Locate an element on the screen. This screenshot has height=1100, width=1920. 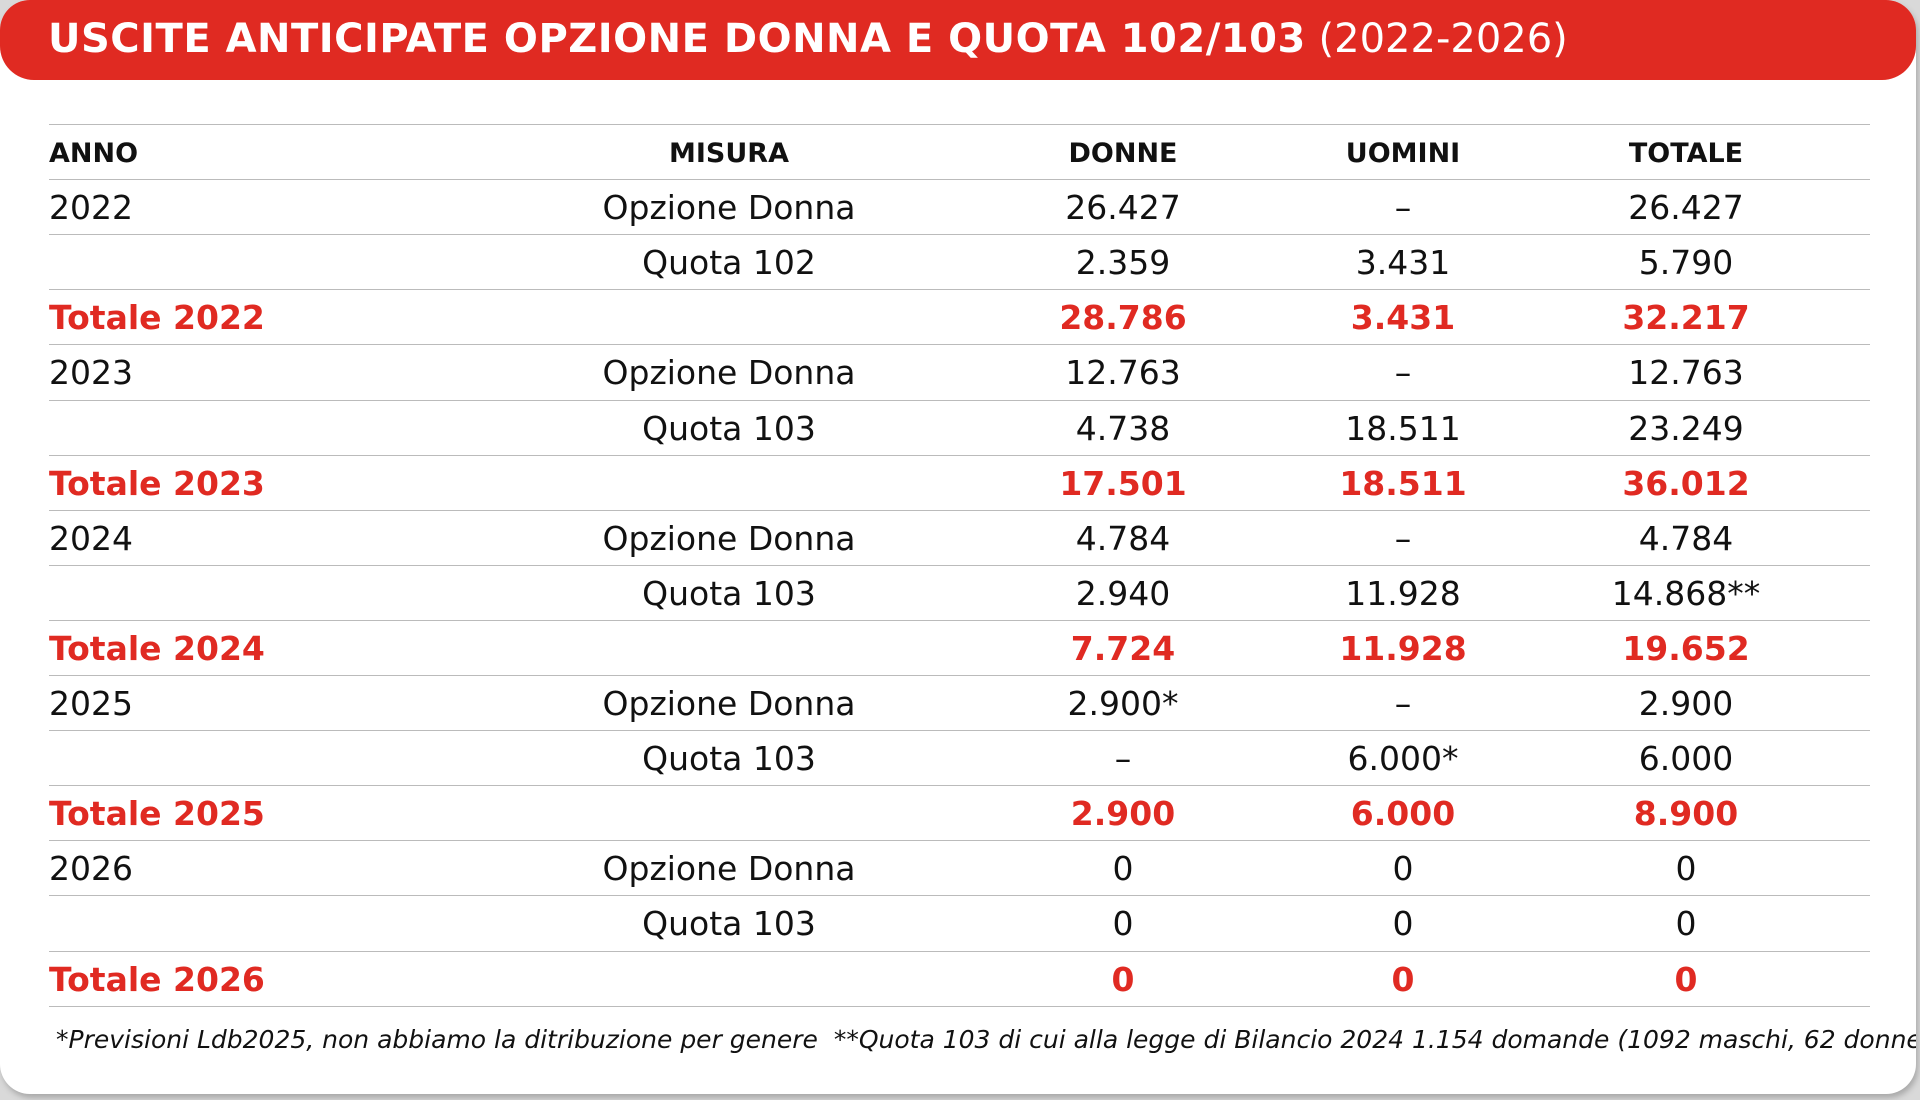
rule is located at coordinates (959, 1006).